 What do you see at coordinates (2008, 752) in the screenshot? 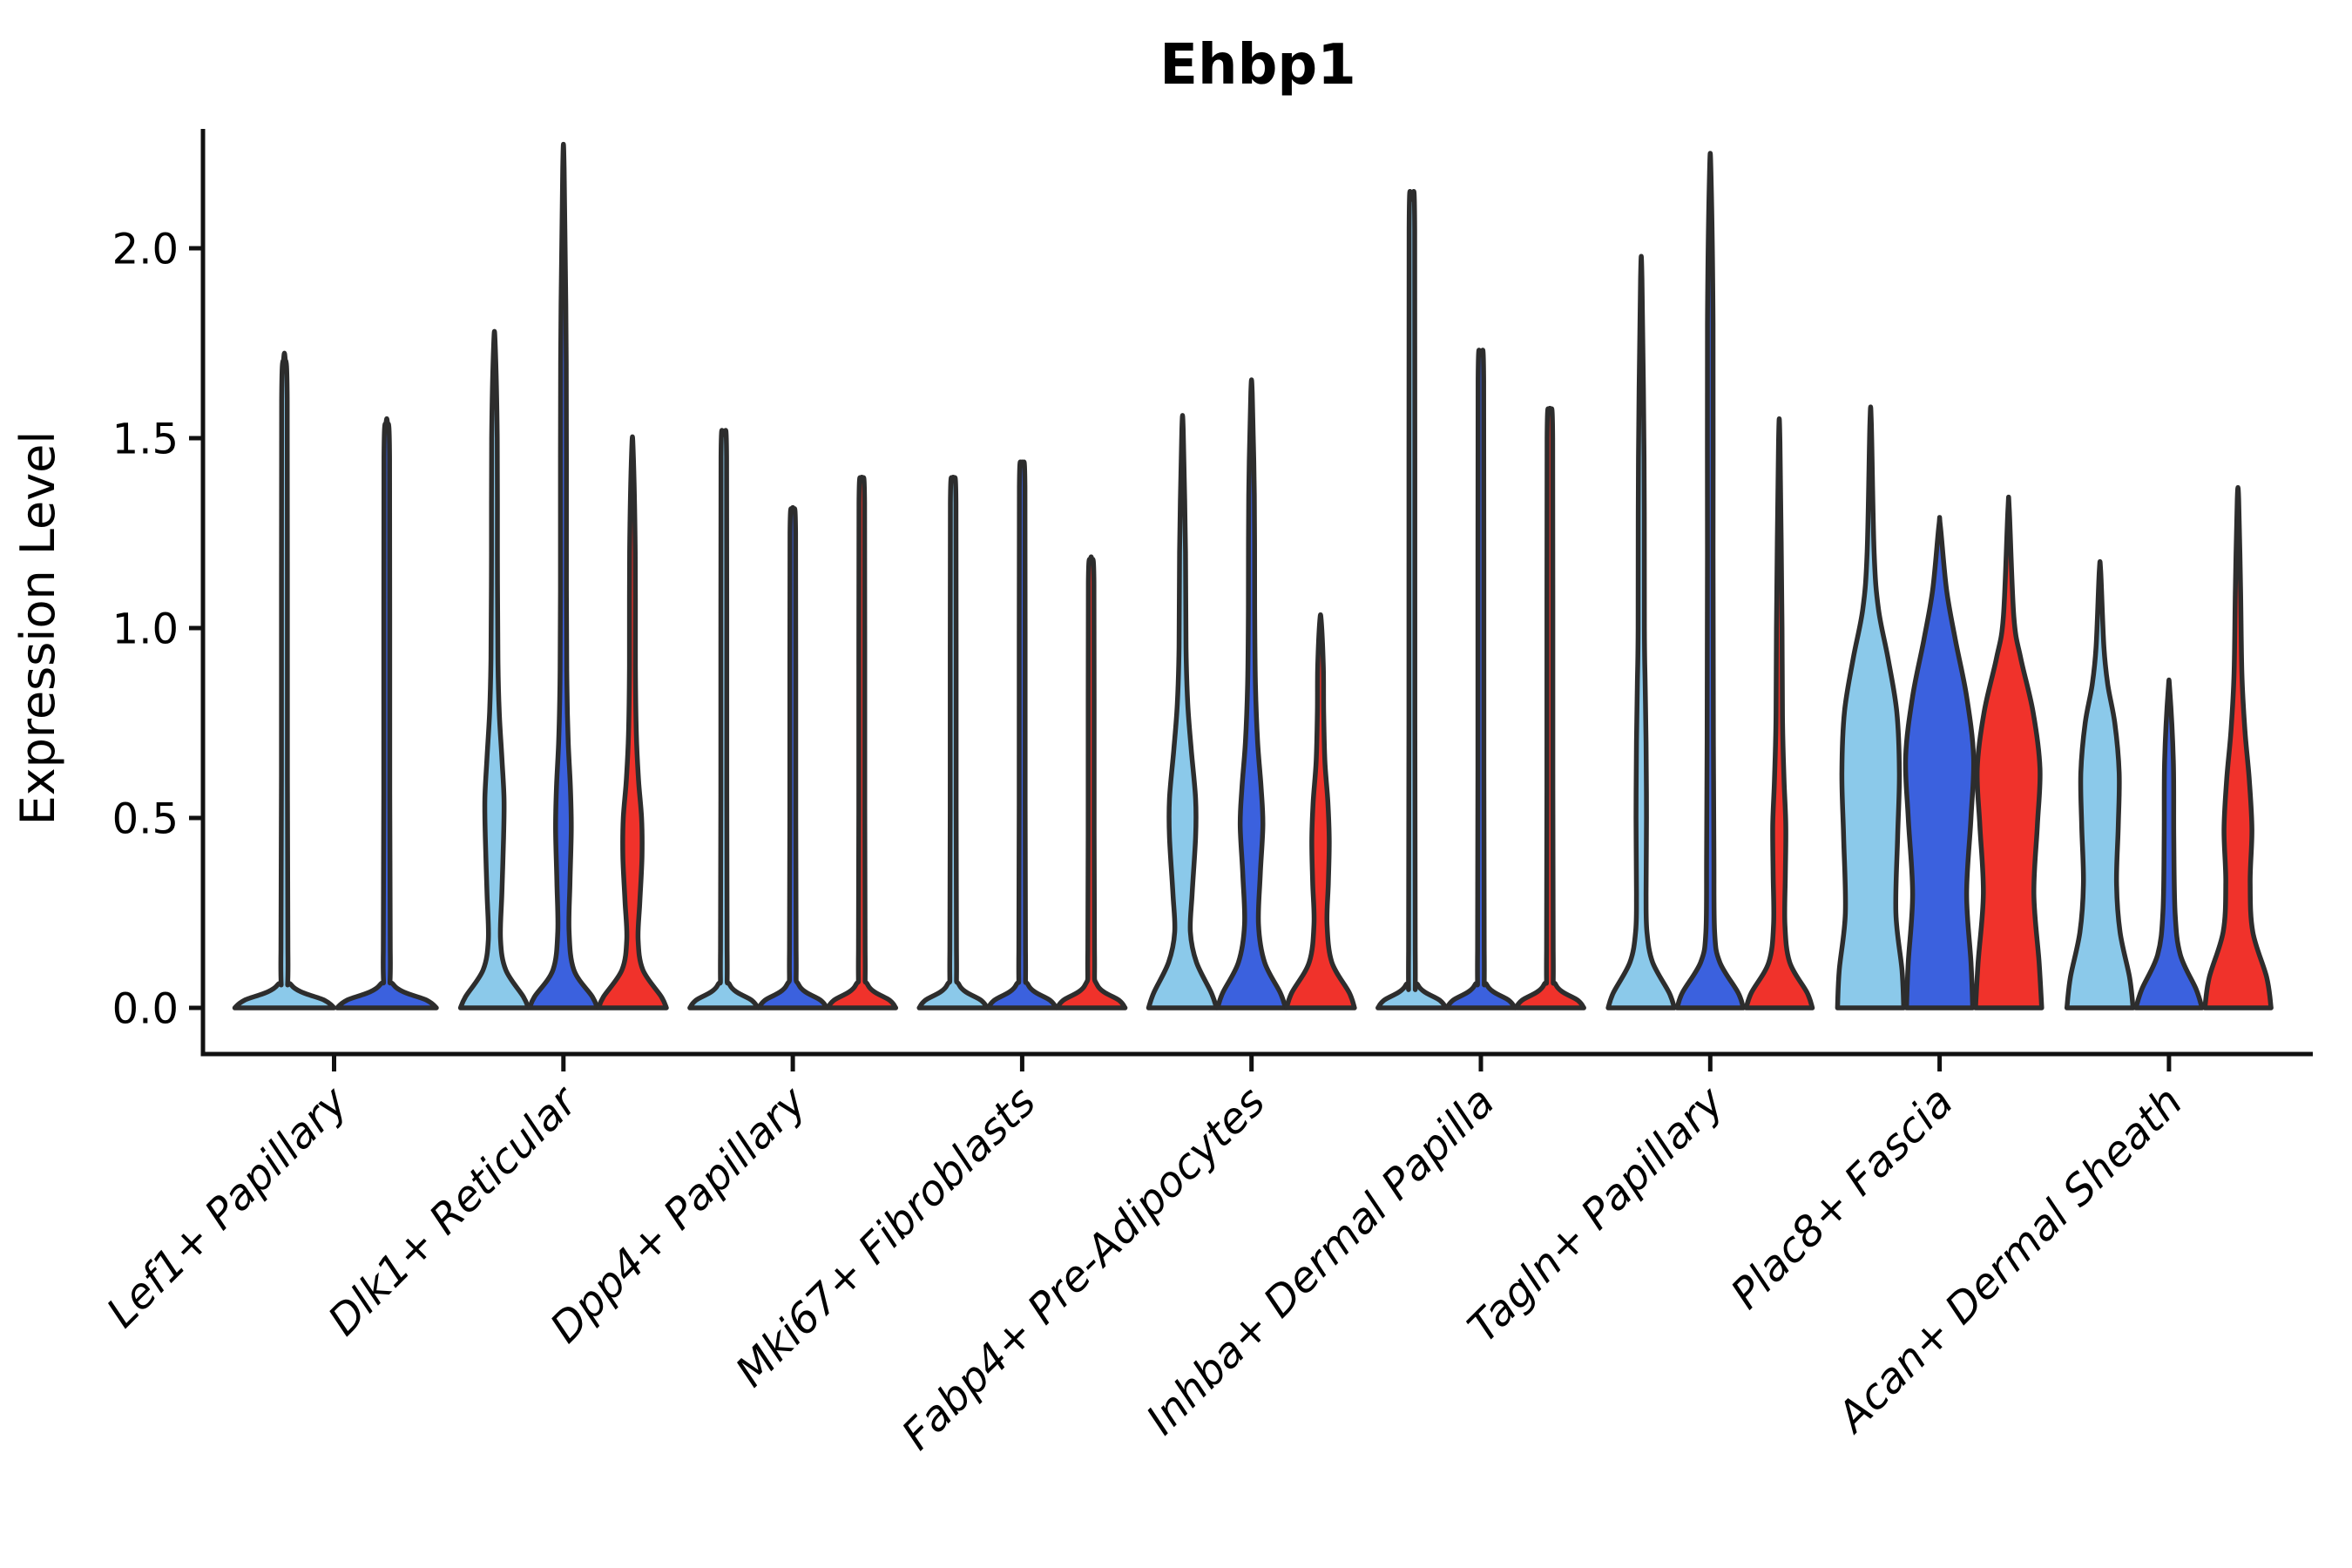
I see `violin-plac8-fascia-red` at bounding box center [2008, 752].